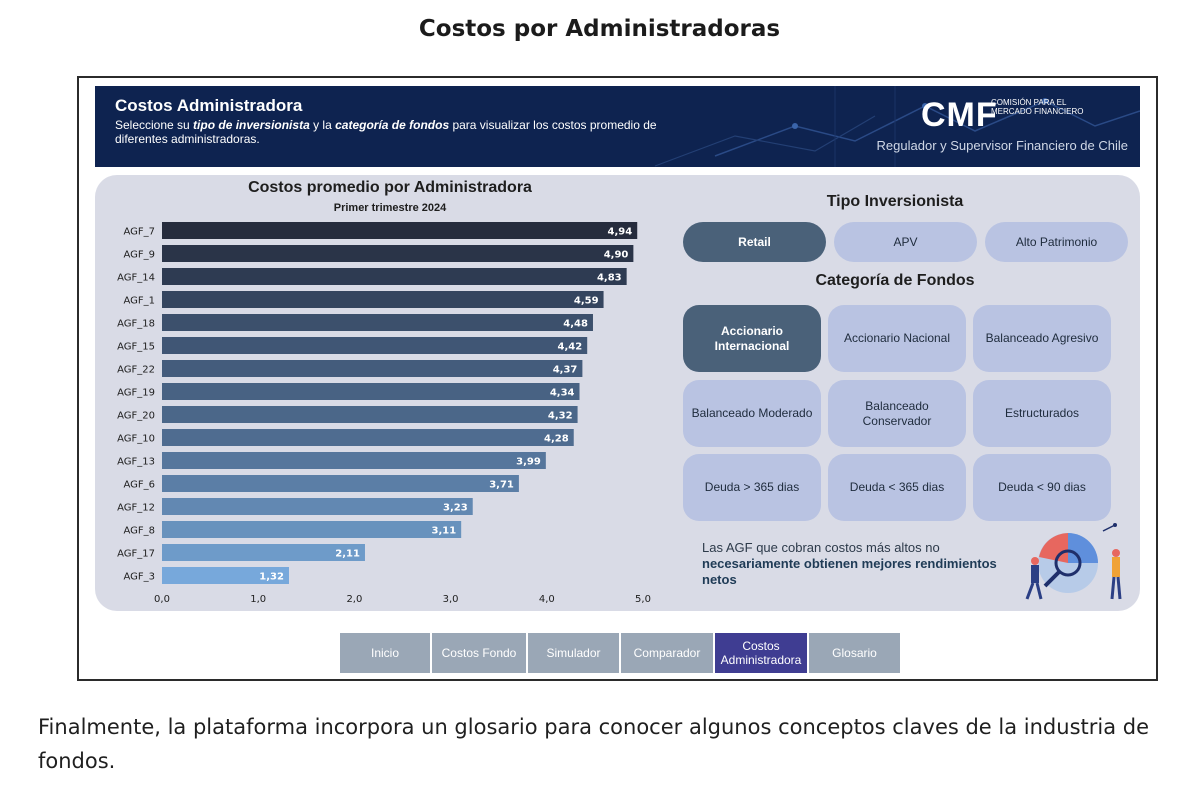 This screenshot has width=1199, height=799. I want to click on fund-option-estructurados: Estructurados, so click(1042, 413).